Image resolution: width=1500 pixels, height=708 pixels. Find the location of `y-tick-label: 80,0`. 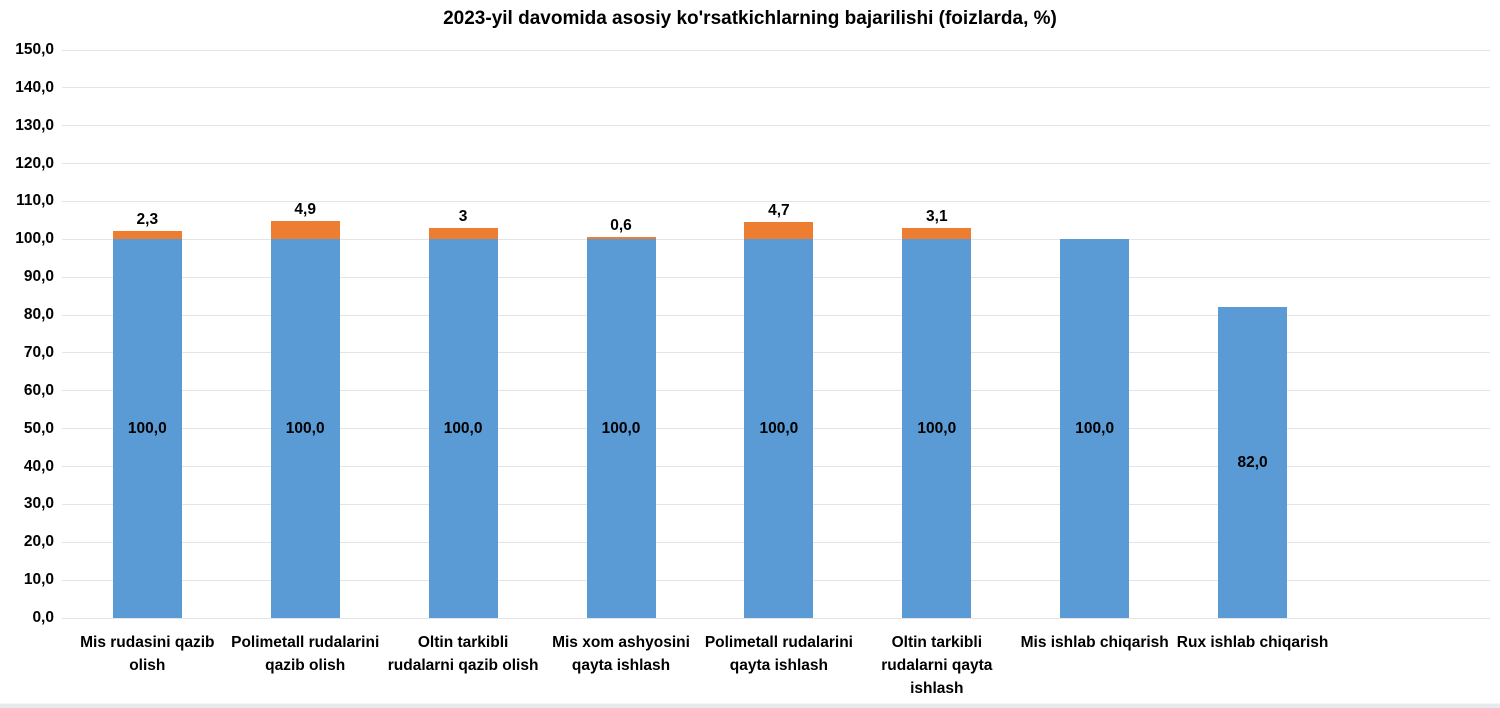

y-tick-label: 80,0 is located at coordinates (38, 315).